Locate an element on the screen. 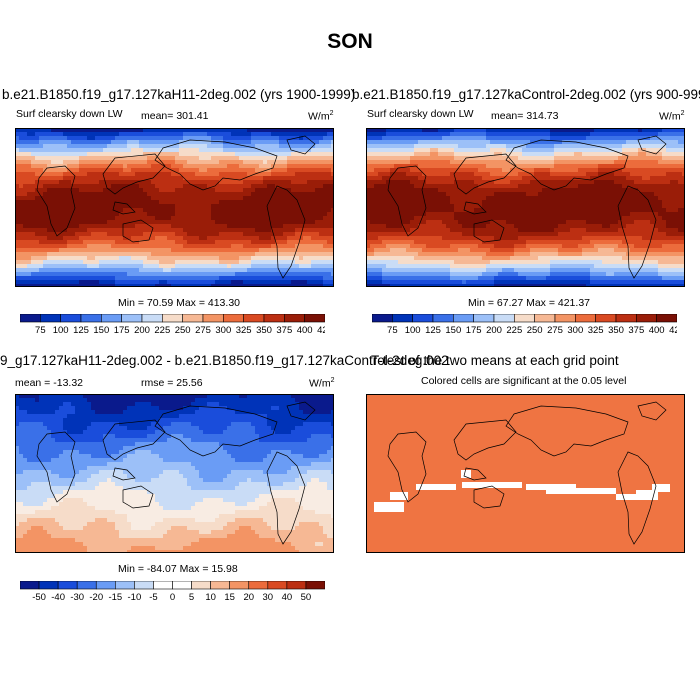 Image resolution: width=700 pixels, height=700 pixels. colorbar-tick-label: 30 is located at coordinates (268, 597).